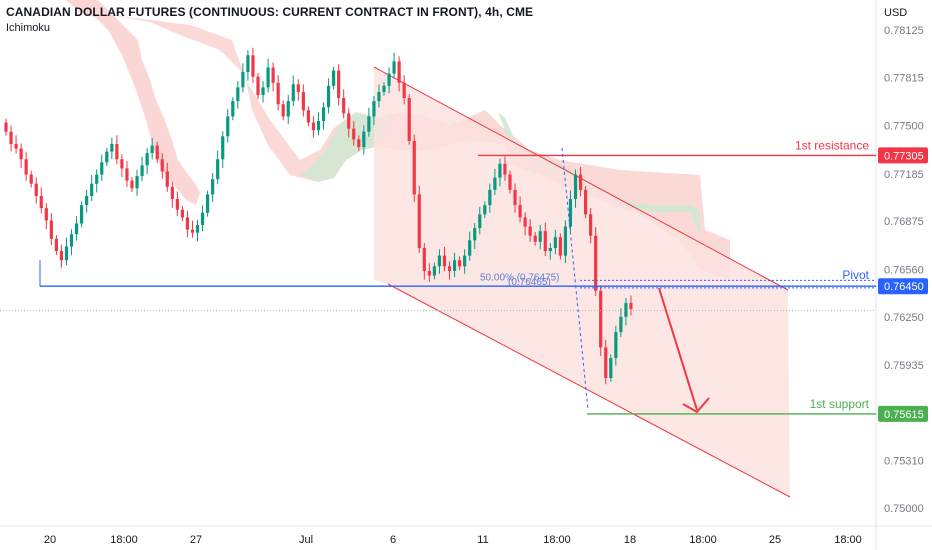  What do you see at coordinates (832, 145) in the screenshot?
I see `resistance-label: 1st resistance` at bounding box center [832, 145].